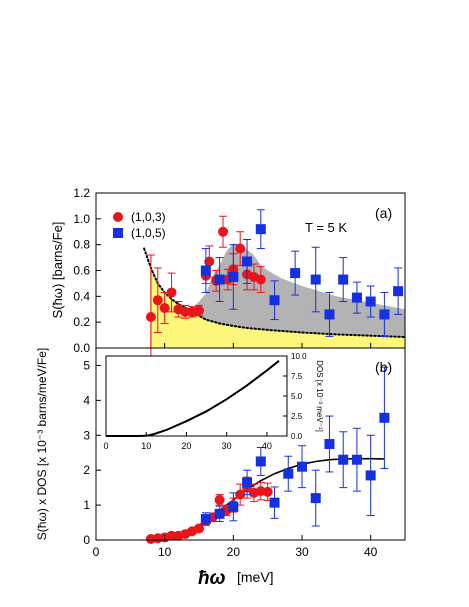 The image size is (469, 607). What do you see at coordinates (86, 435) in the screenshot?
I see `panel-b-y-tick-label: 3` at bounding box center [86, 435].